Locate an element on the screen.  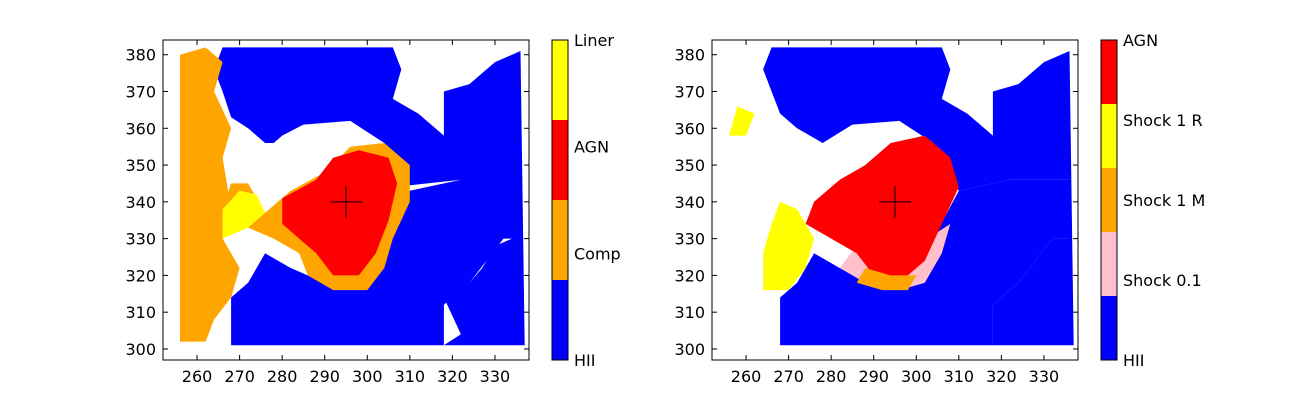
colorbar-swatch-liner is located at coordinates (560, 80).